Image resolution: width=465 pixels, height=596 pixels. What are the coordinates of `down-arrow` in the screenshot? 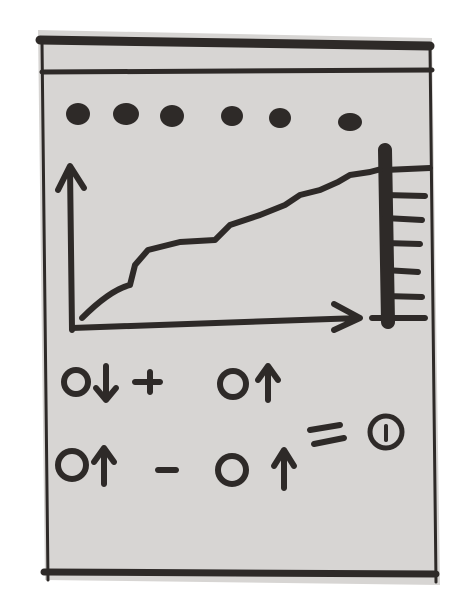 It's located at (106, 383).